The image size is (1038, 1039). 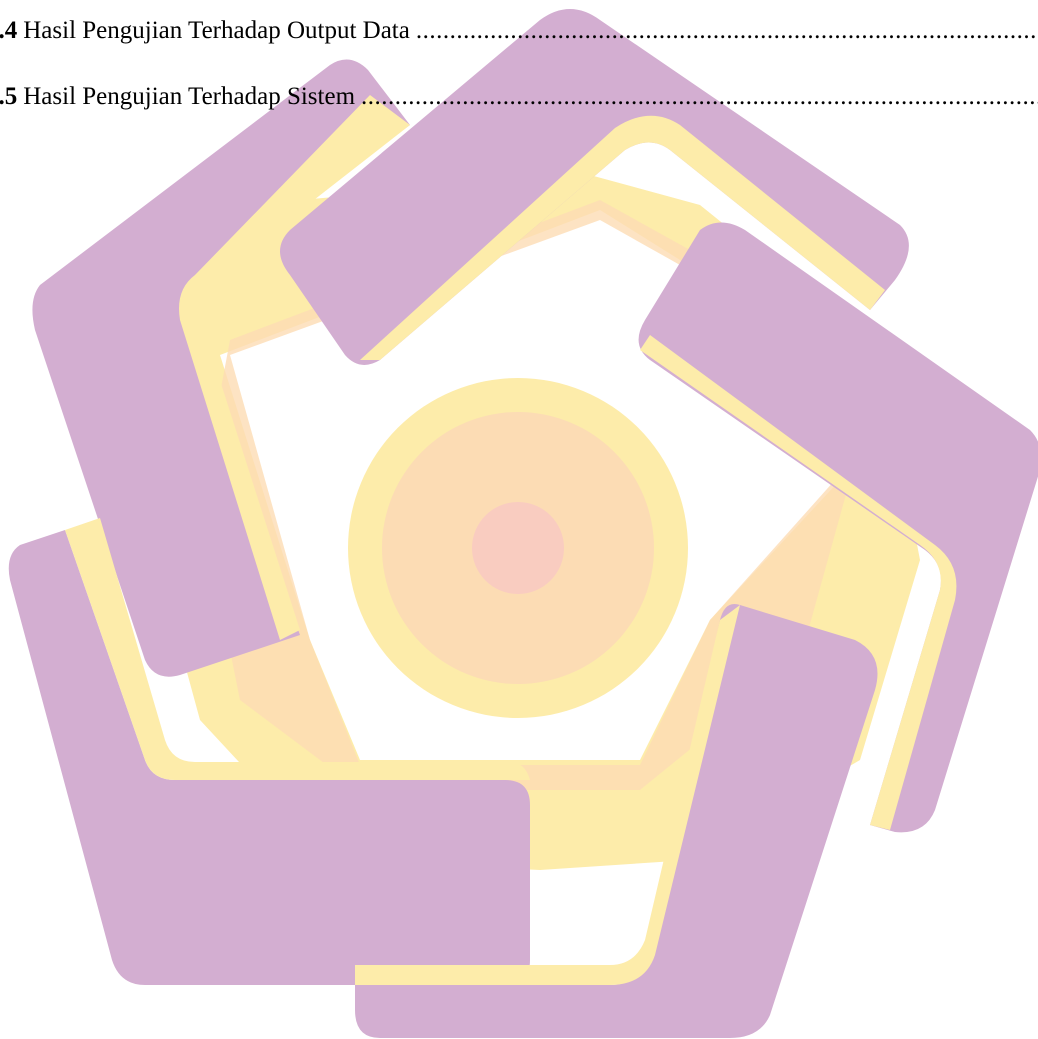 I want to click on toc-item: 4.5 Hasil Pengujian Terhadap Sistem, so click(x=519, y=97).